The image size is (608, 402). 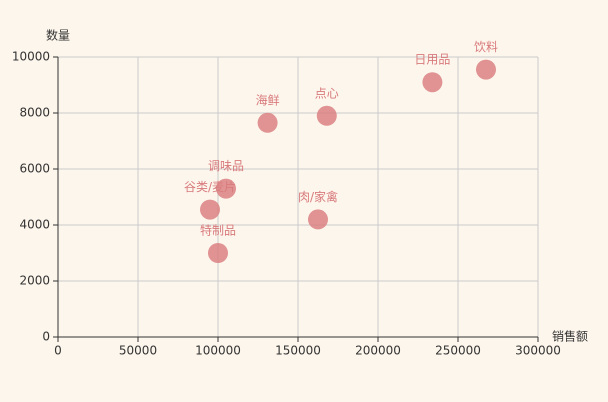 I want to click on y-tick-label: 2000, so click(x=34, y=281).